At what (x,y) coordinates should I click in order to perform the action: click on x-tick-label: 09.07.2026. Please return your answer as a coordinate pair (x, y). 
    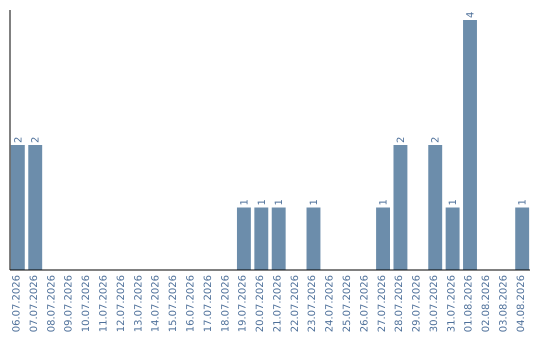
    Looking at the image, I should click on (69, 303).